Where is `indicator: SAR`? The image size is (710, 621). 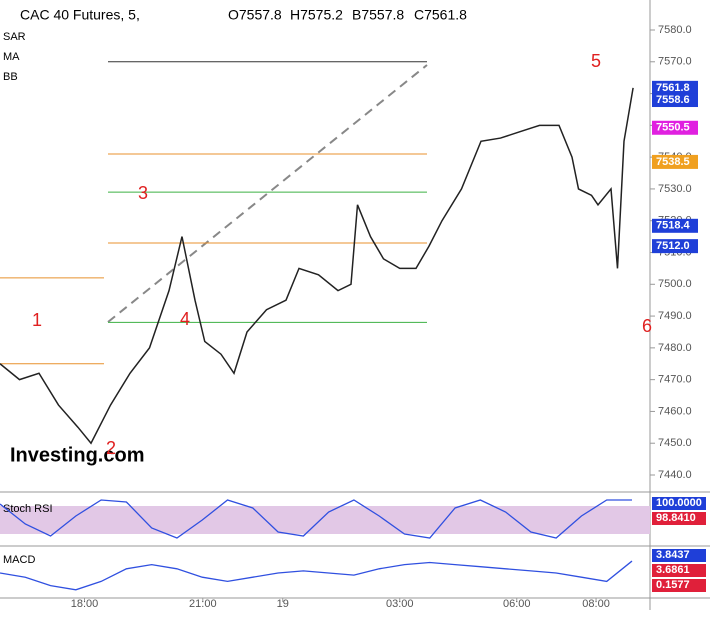
indicator: SAR is located at coordinates (14, 37).